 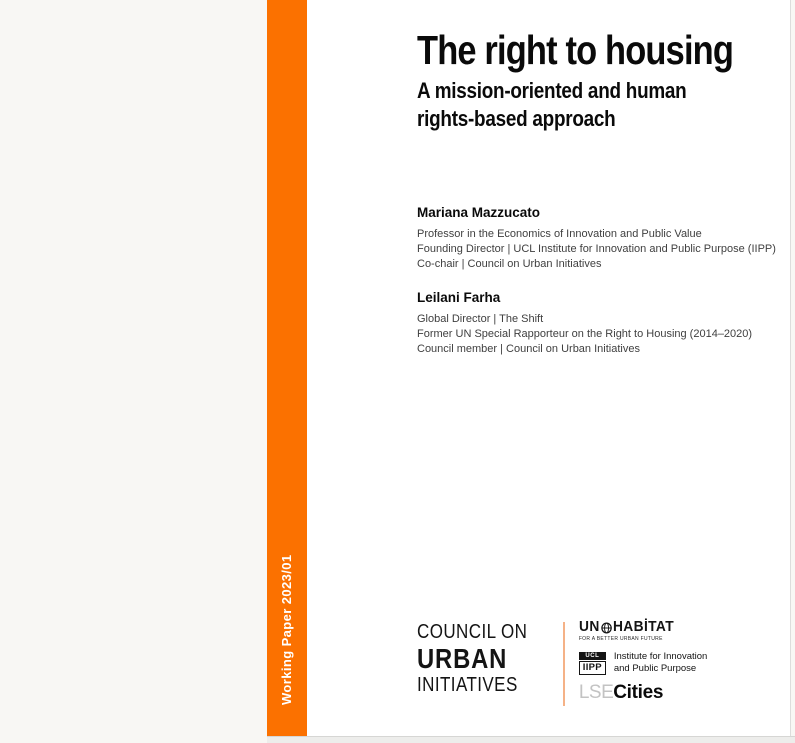 I want to click on iipp-text-line2: and Public Purpose, so click(x=655, y=668).